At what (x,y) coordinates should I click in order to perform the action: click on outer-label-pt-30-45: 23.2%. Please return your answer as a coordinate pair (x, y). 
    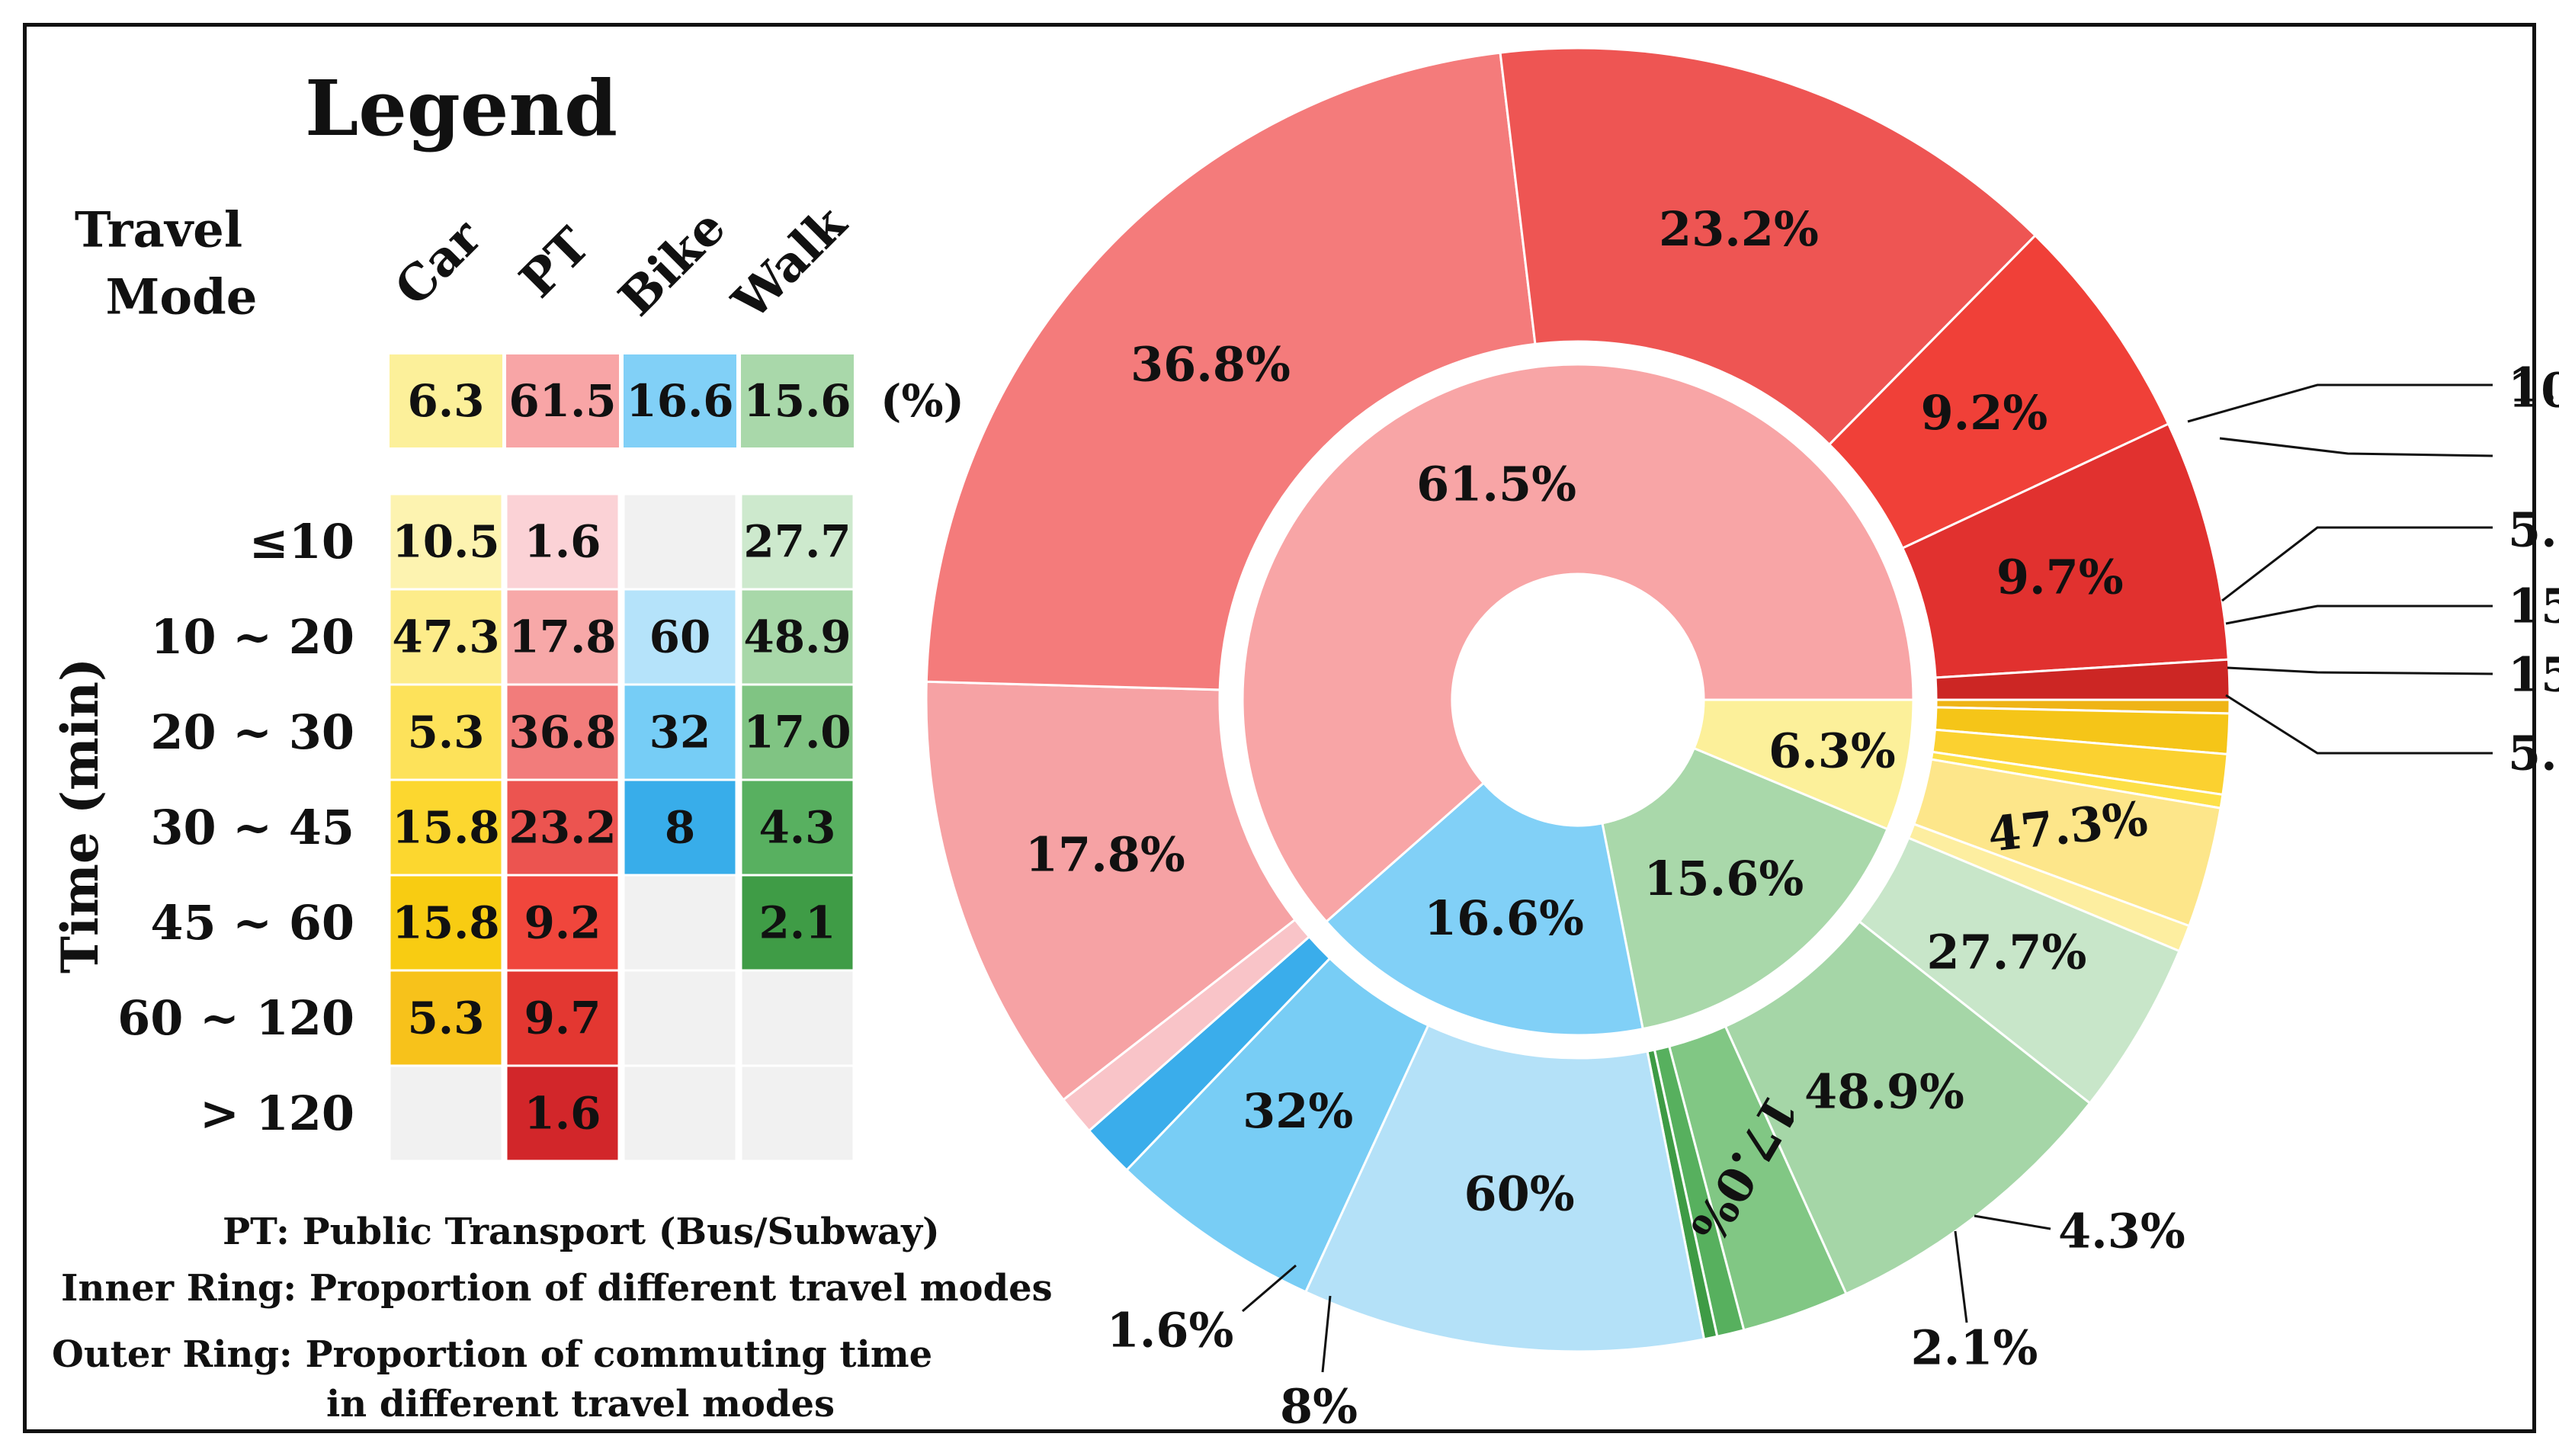
    Looking at the image, I should click on (1739, 229).